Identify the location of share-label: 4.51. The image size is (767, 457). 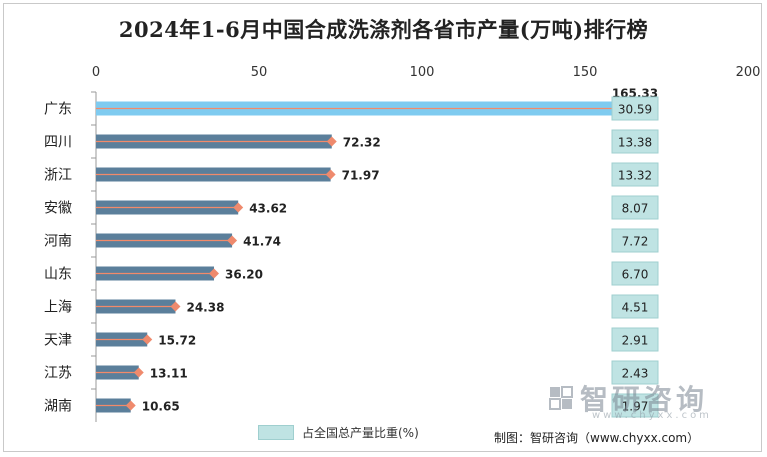
(635, 308).